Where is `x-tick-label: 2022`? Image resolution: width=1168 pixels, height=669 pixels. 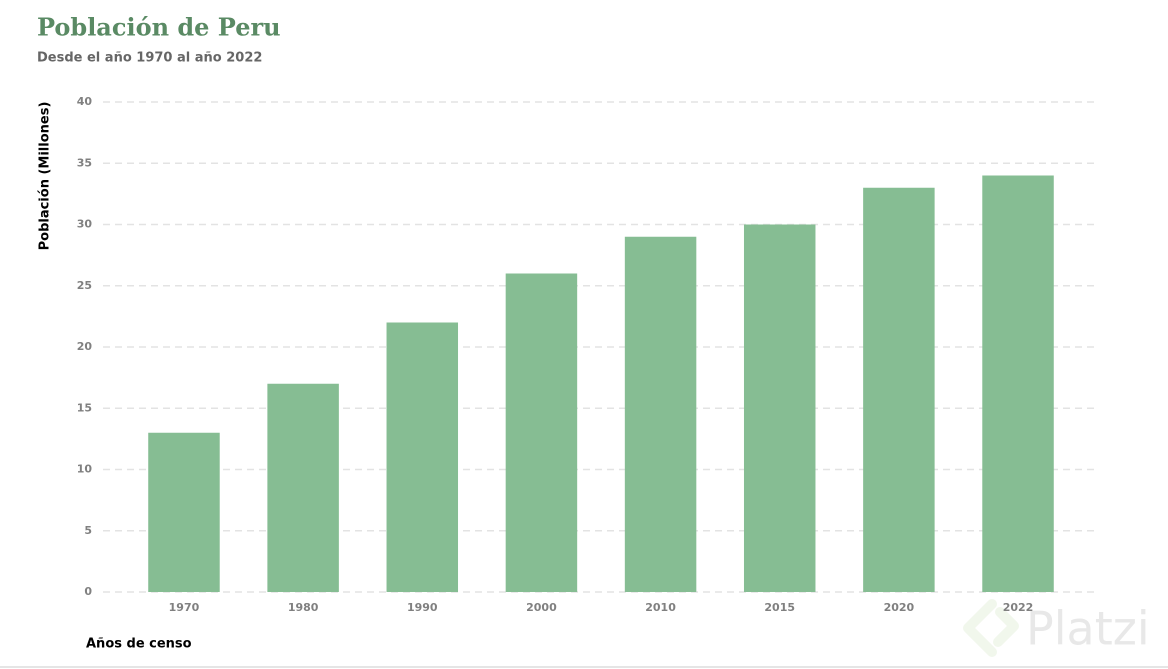 x-tick-label: 2022 is located at coordinates (1018, 607).